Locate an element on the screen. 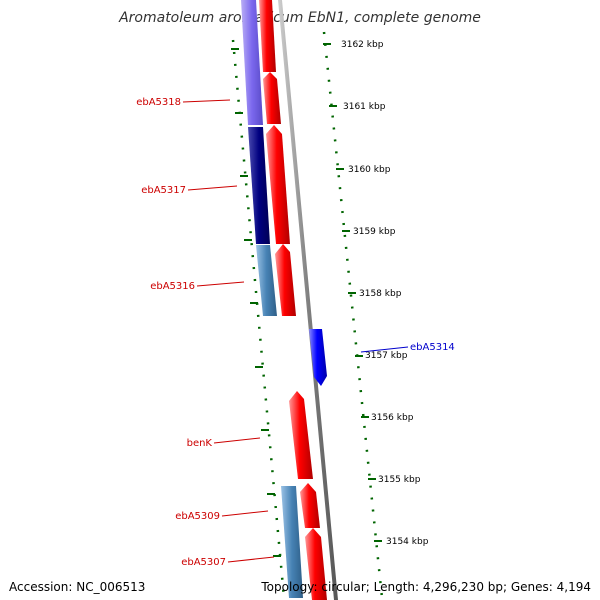 The width and height of the screenshot is (600, 600). accession-text: Accession: NC_006513 is located at coordinates (77, 587).